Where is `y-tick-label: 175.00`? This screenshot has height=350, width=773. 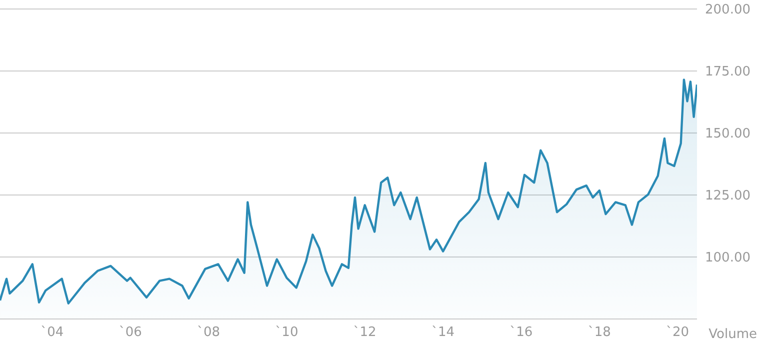
y-tick-label: 175.00 is located at coordinates (727, 72).